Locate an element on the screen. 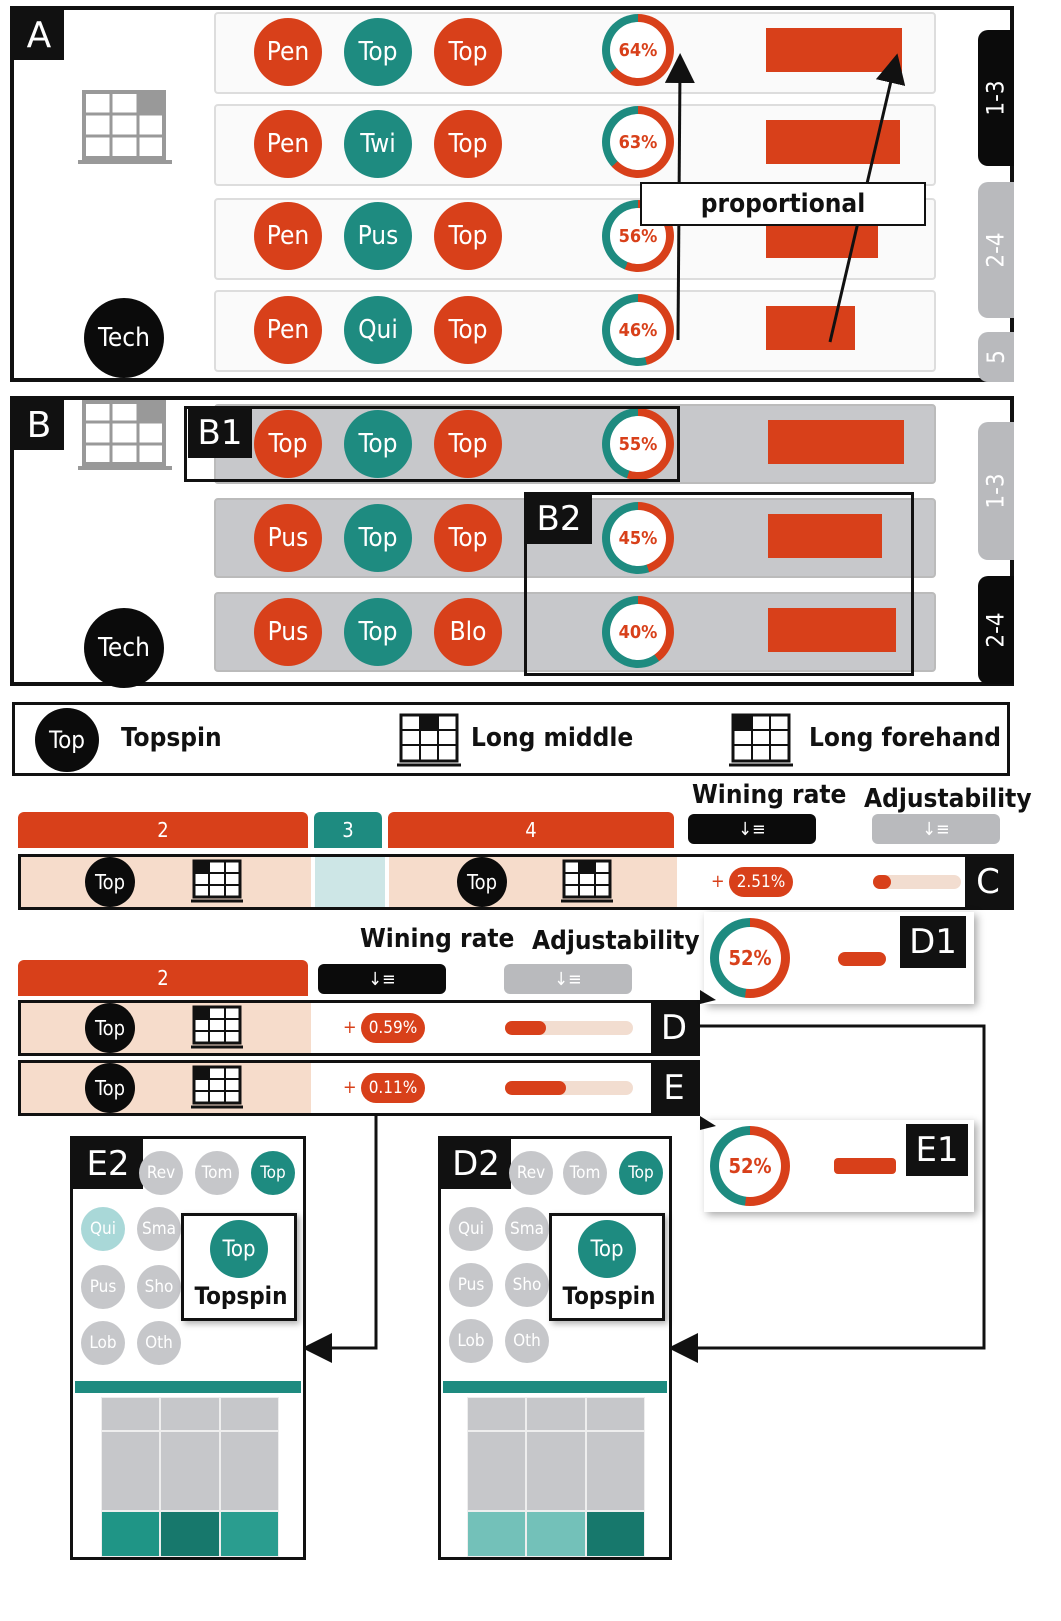 The height and width of the screenshot is (1621, 1061). row-d: Top + 0.59% D is located at coordinates (359, 1028).